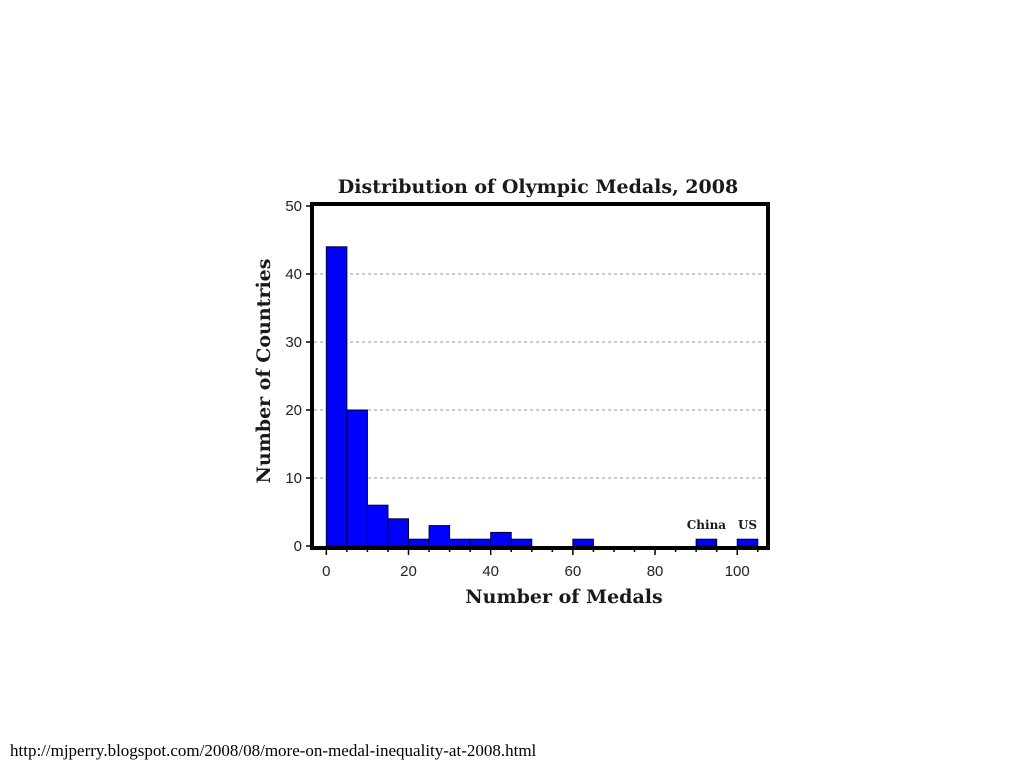  I want to click on y-tick-label: 40, so click(293, 274).